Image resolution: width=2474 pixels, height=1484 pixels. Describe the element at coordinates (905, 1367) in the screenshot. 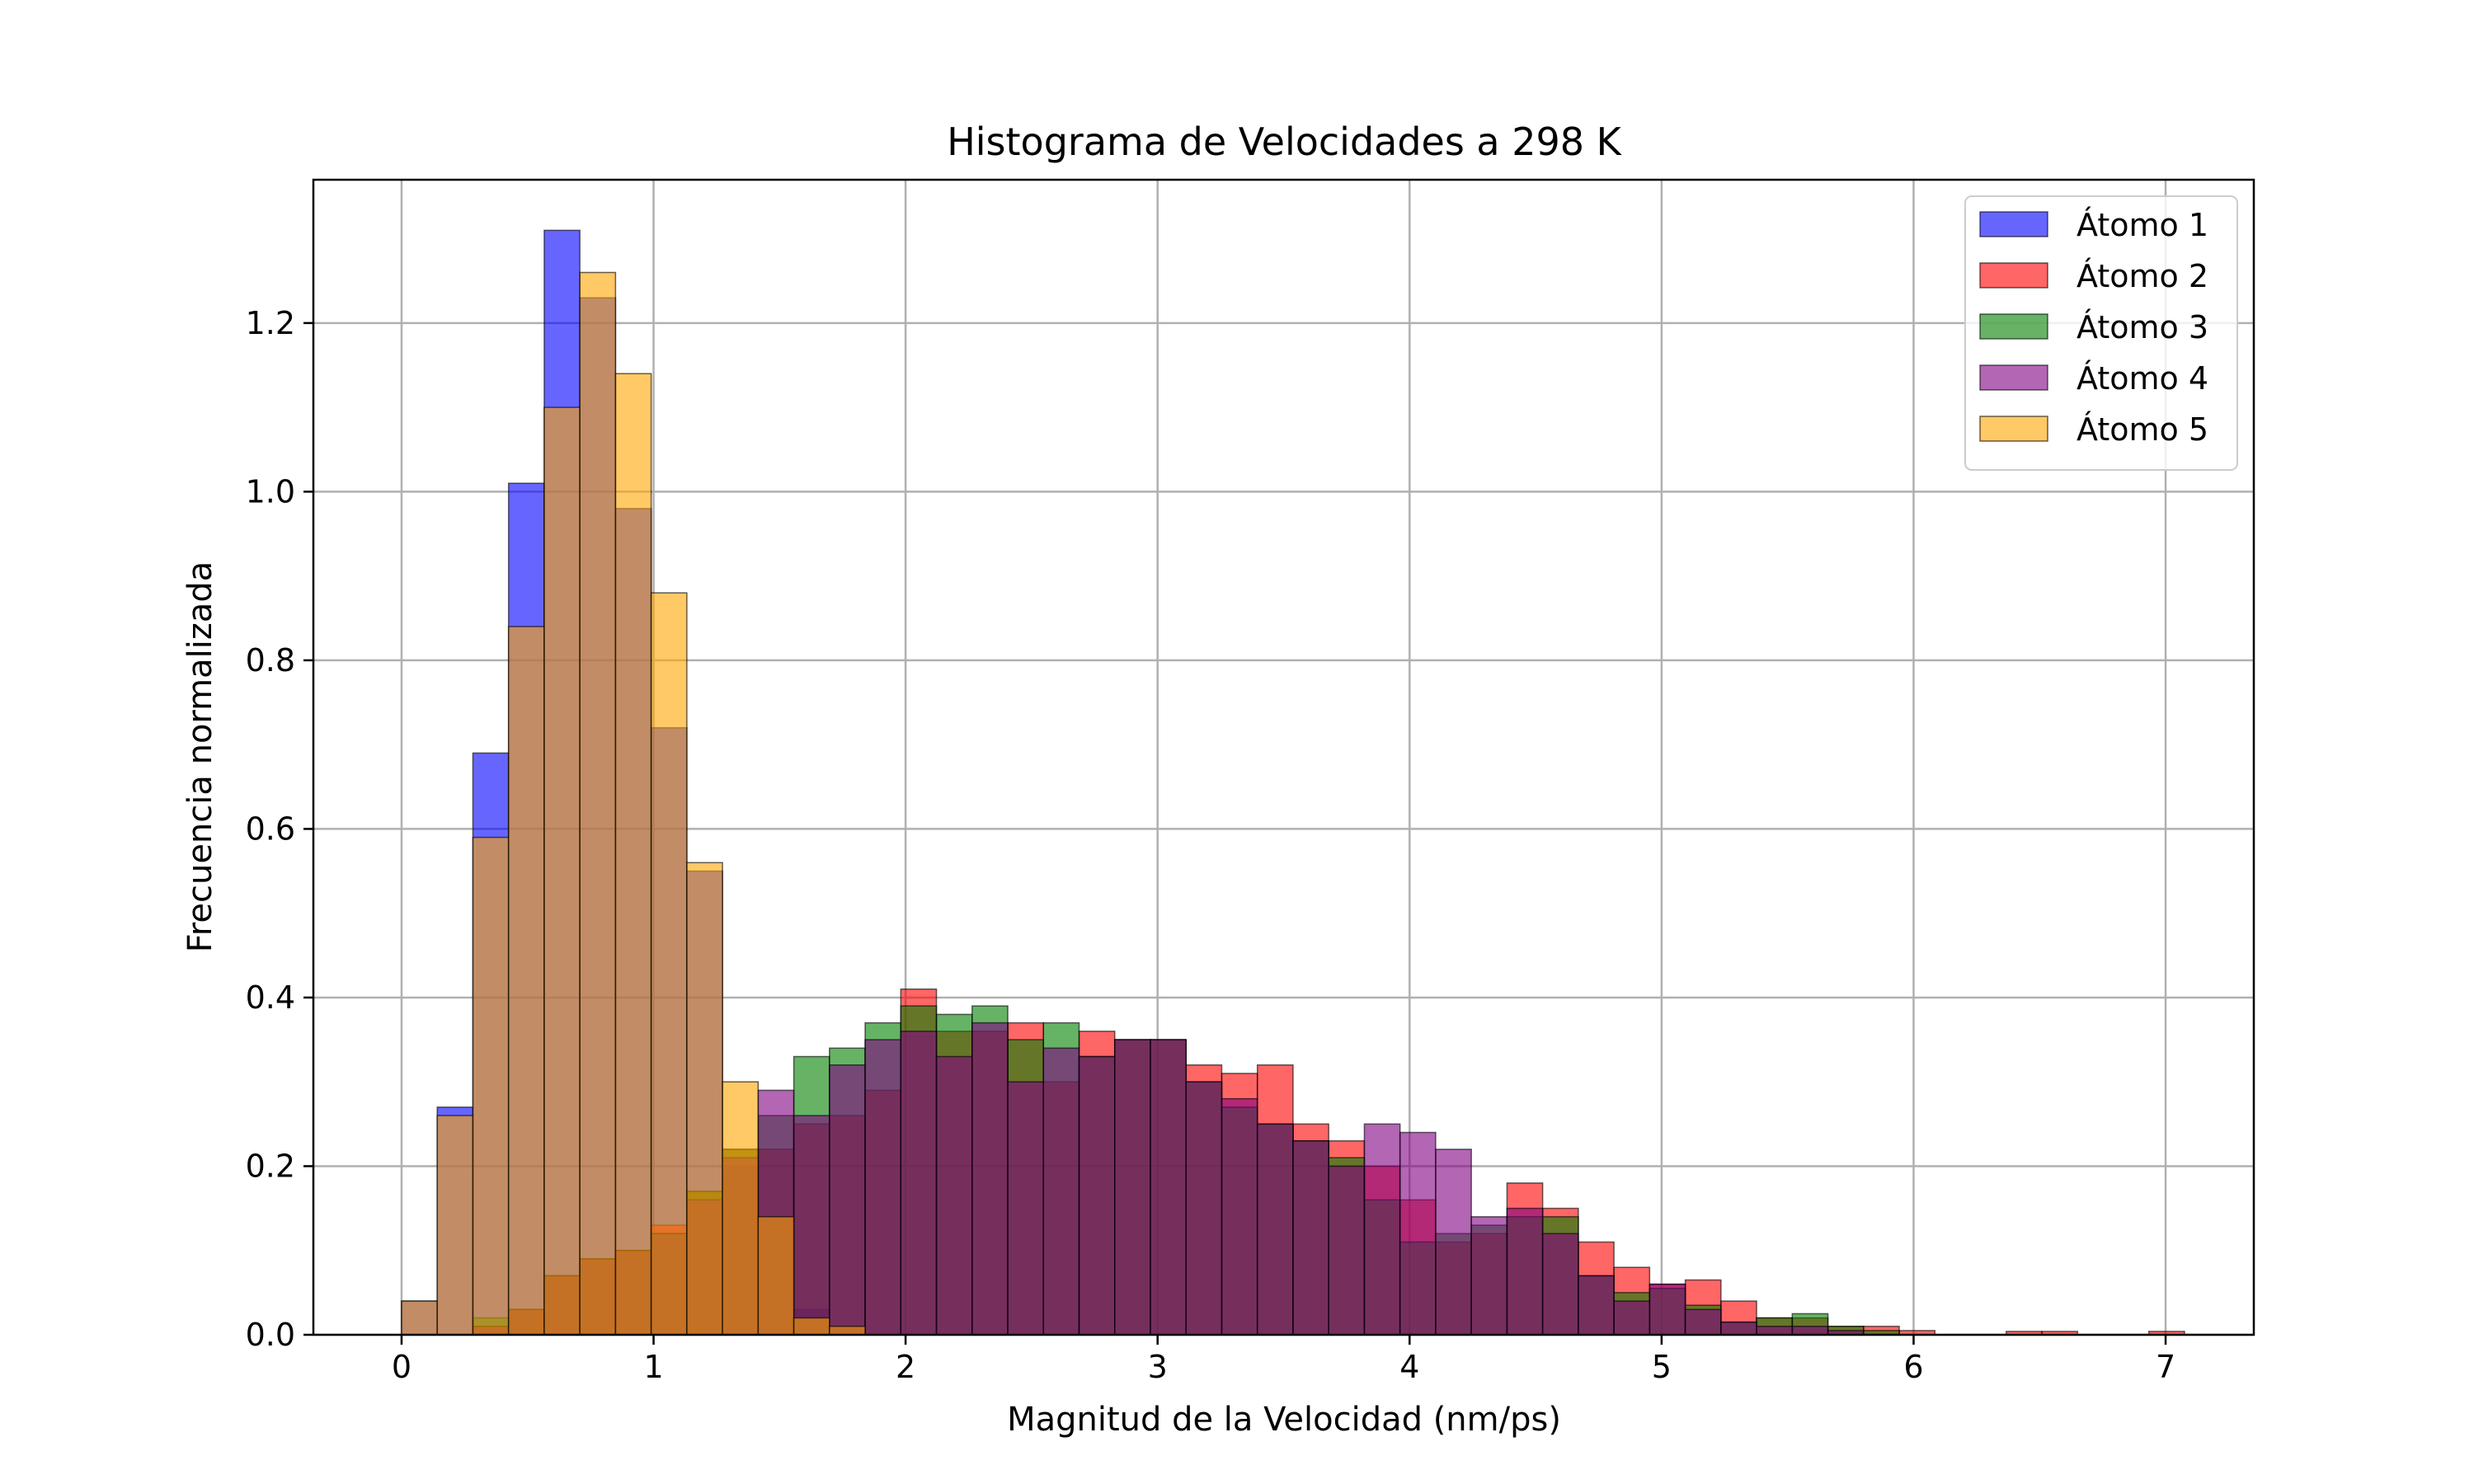

I see `x-tick-label: 2` at that location.